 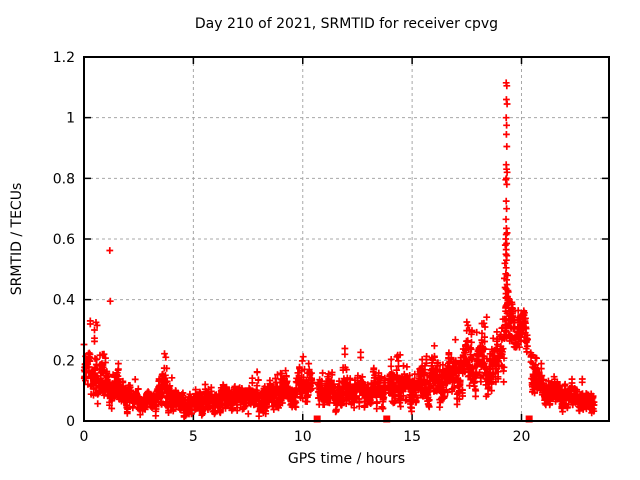 I want to click on y-tick-label: 0.8, so click(x=64, y=179).